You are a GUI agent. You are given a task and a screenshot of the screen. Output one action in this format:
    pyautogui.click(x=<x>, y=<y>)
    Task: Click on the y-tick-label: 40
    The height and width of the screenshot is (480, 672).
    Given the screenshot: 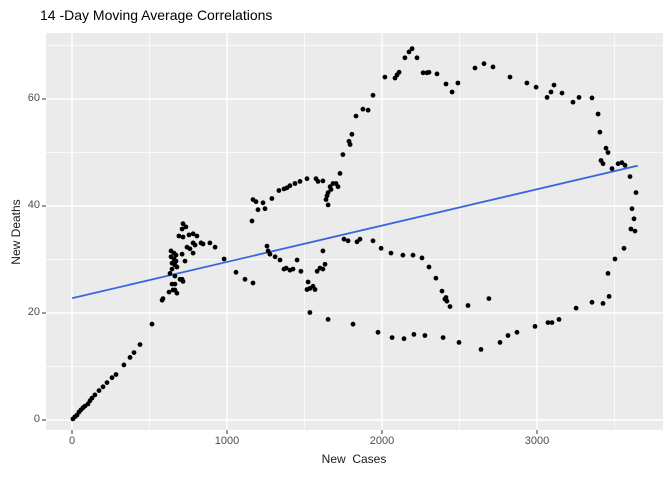 What is the action you would take?
    pyautogui.click(x=33, y=205)
    